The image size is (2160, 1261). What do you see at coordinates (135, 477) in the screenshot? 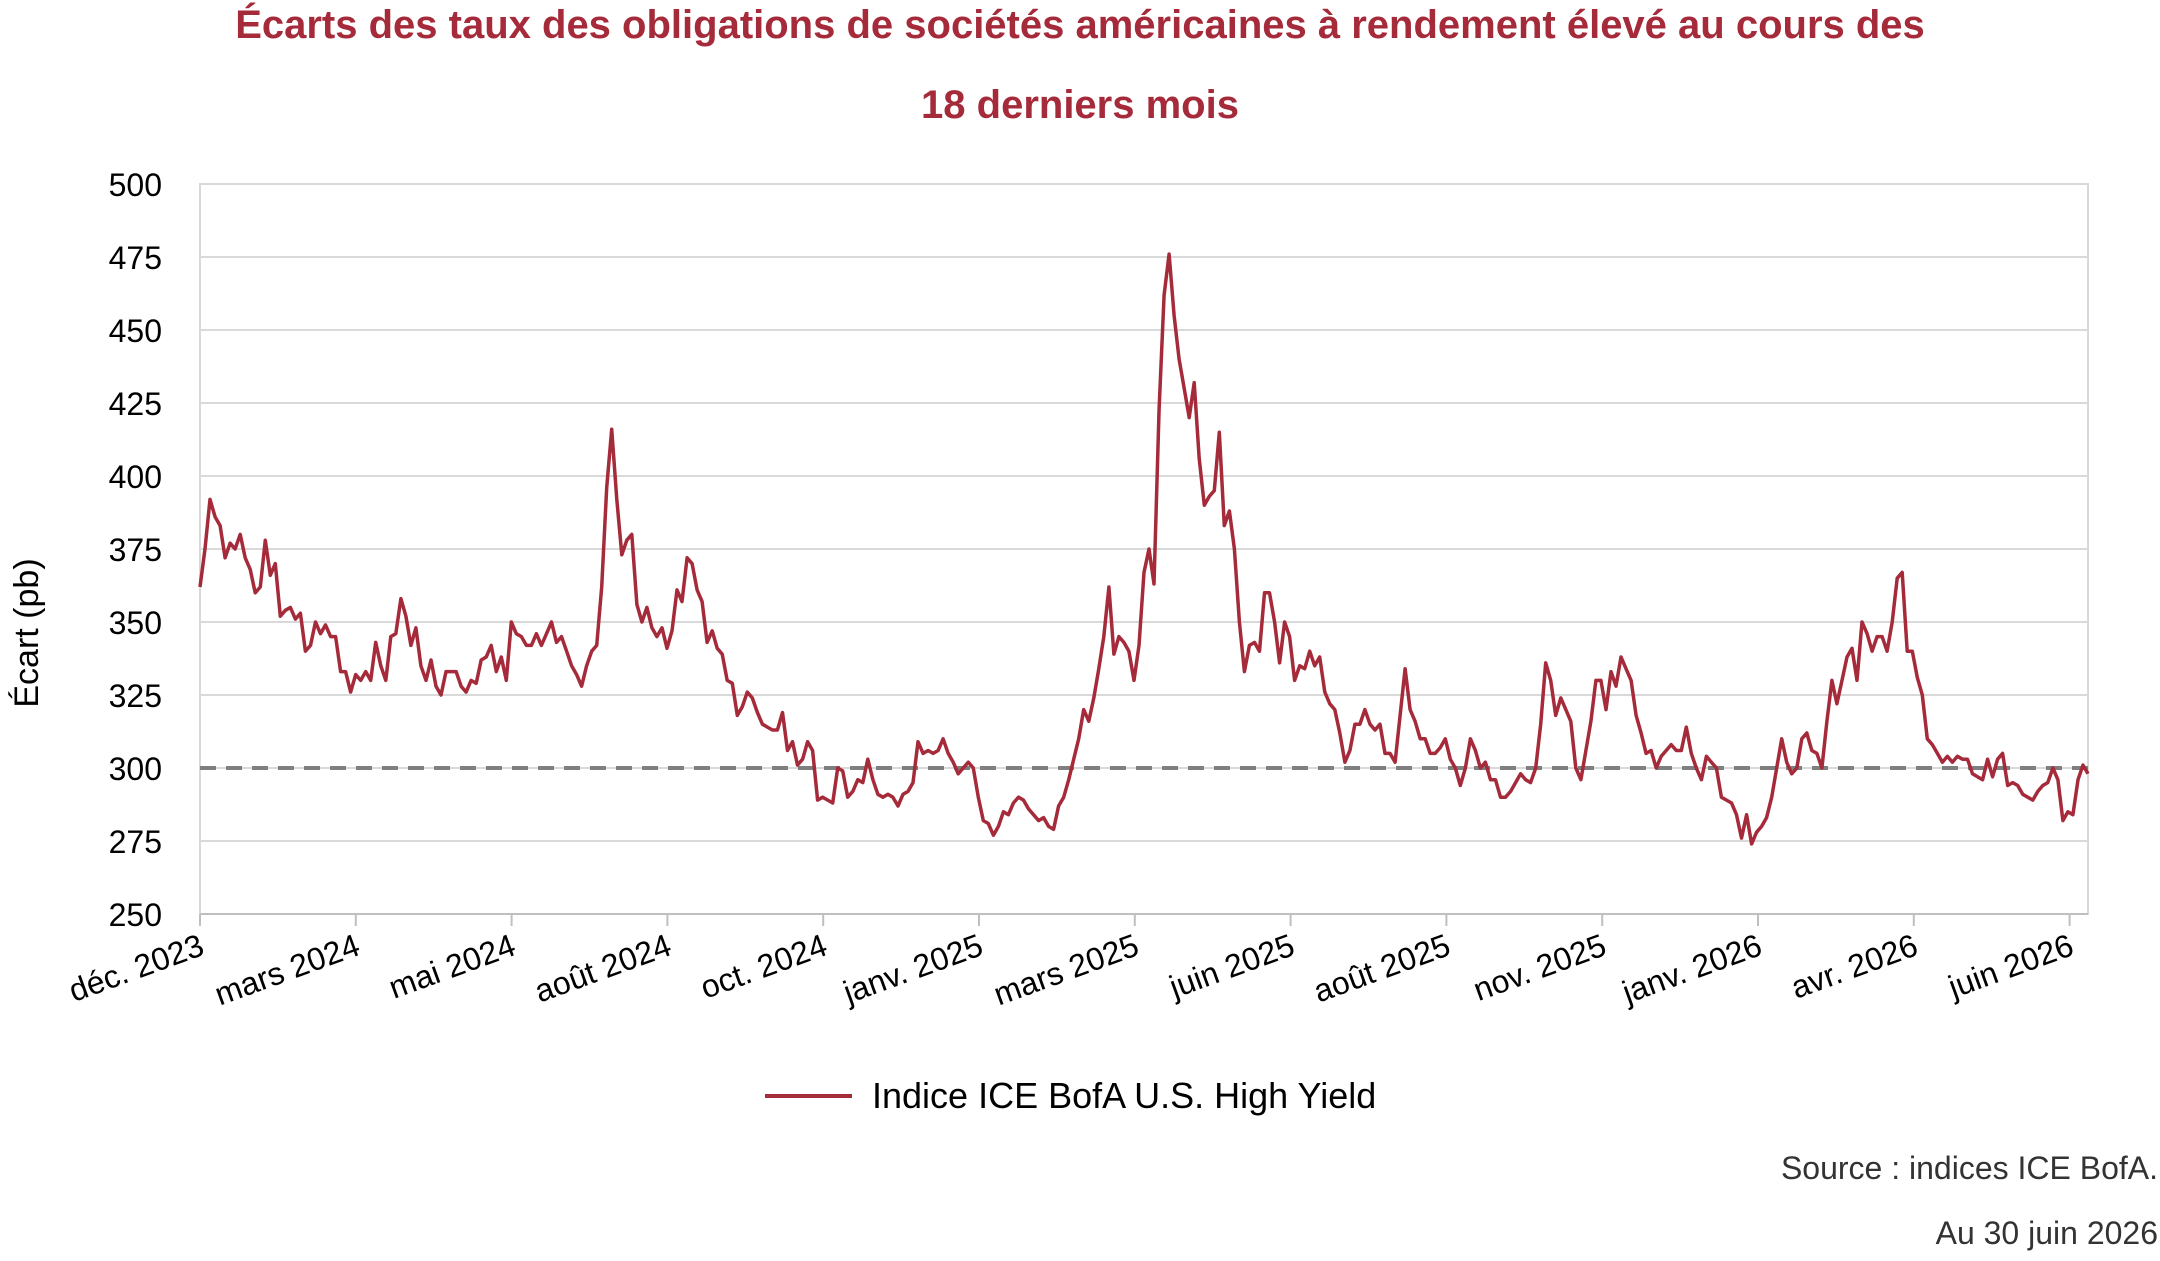
I see `y-tick-label: 400` at bounding box center [135, 477].